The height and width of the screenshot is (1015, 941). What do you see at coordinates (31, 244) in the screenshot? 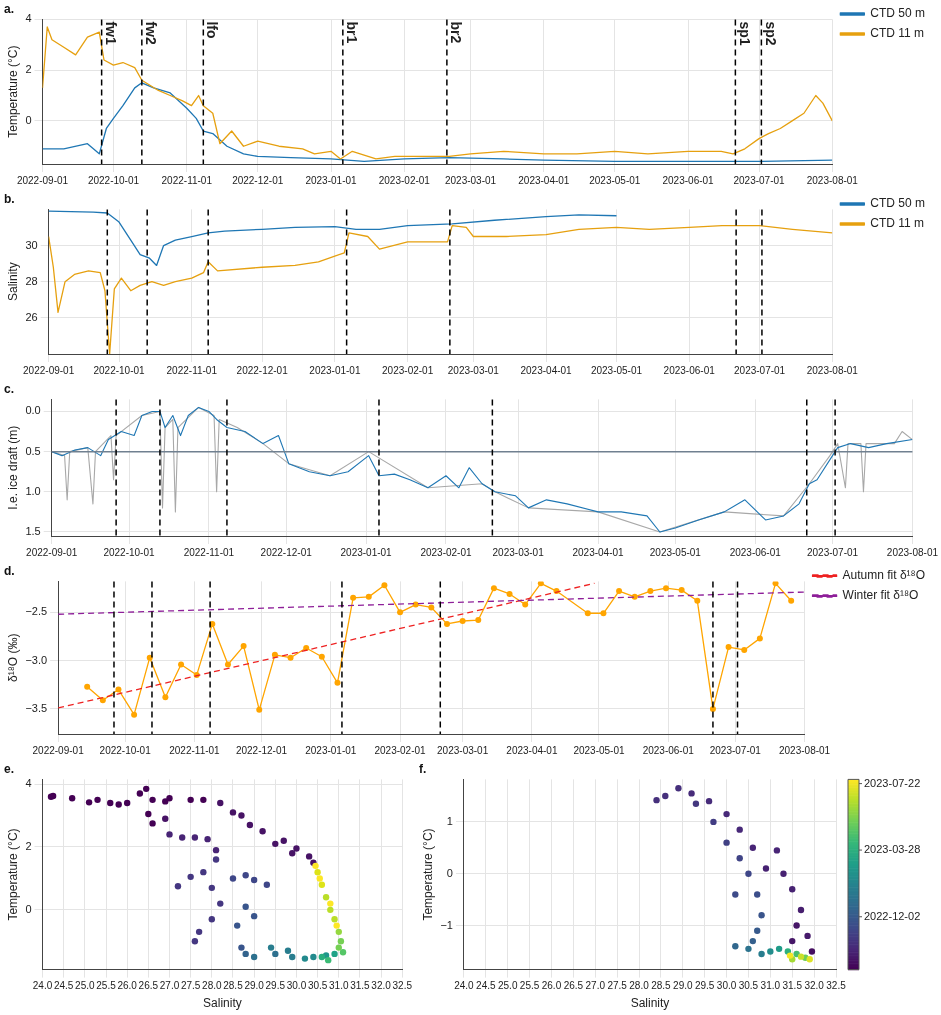
I see `y-tick-label: 30` at bounding box center [31, 244].